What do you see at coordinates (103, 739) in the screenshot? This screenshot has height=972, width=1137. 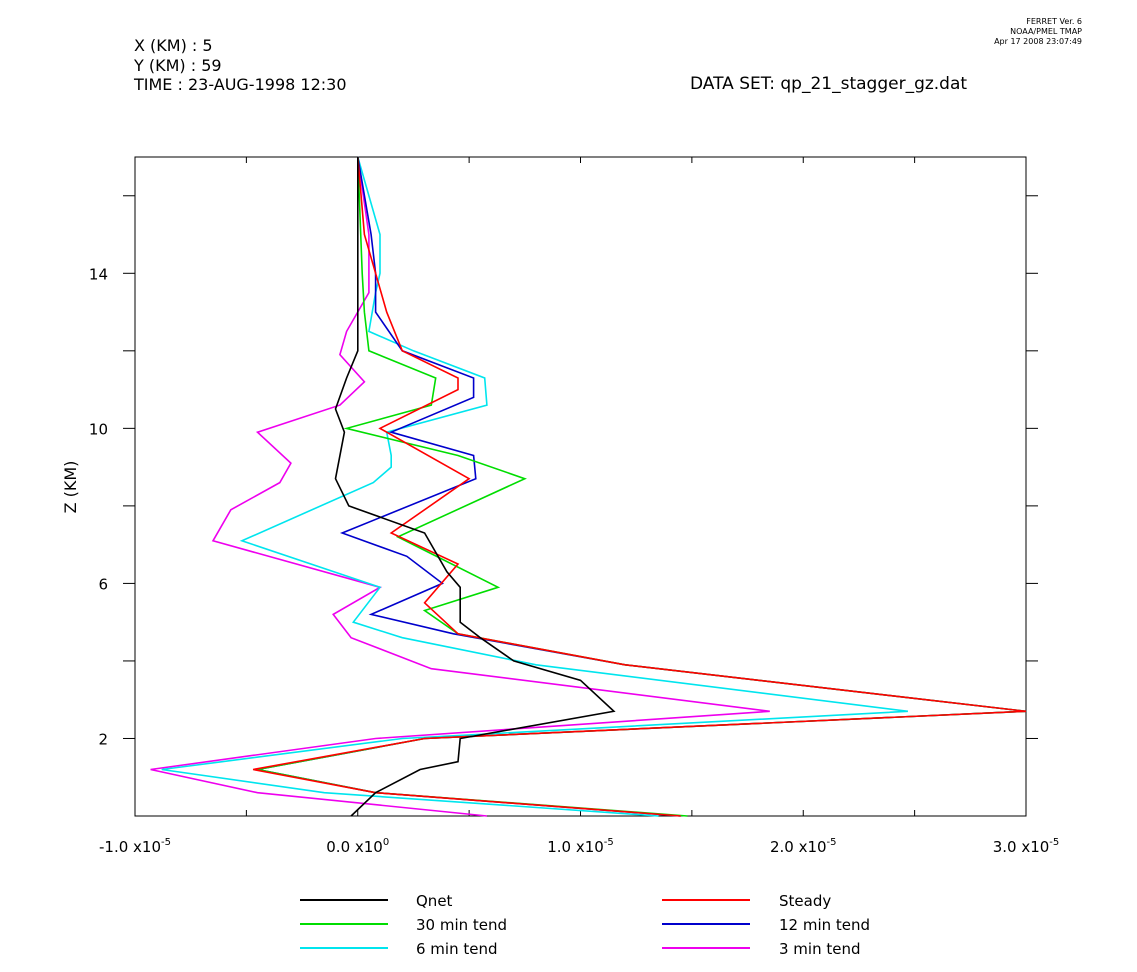 I see `y-tick-label: 2` at bounding box center [103, 739].